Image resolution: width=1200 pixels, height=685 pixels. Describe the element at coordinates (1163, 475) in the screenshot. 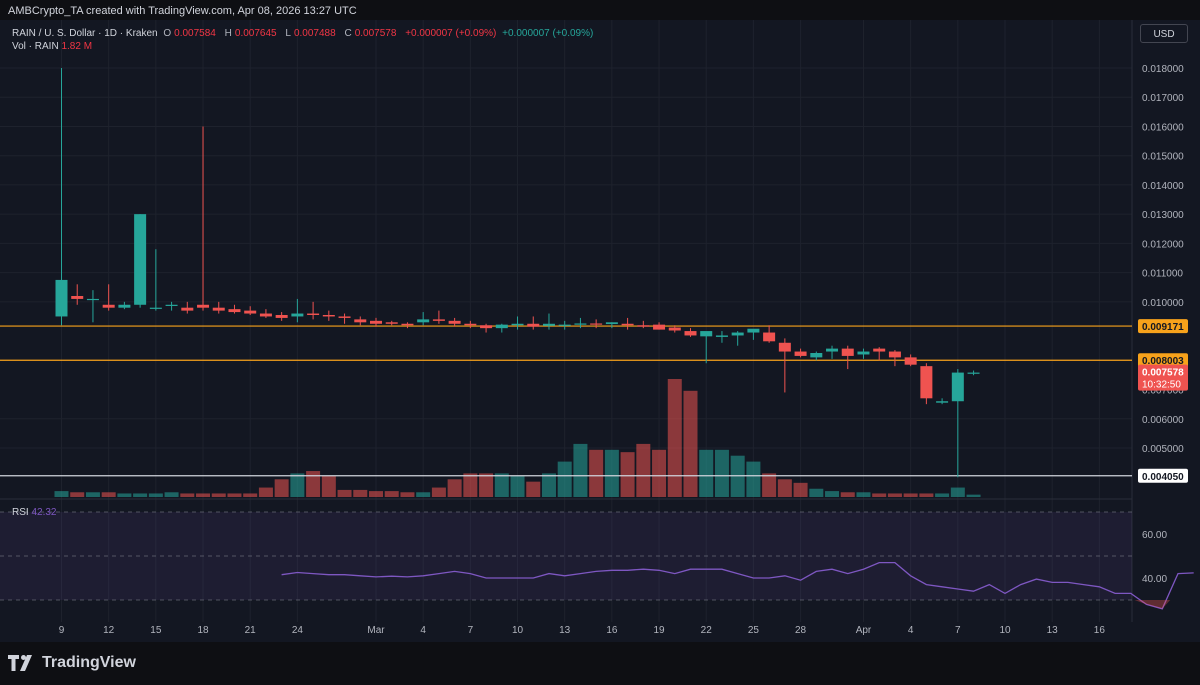

I see `price-tag-support-bg` at that location.